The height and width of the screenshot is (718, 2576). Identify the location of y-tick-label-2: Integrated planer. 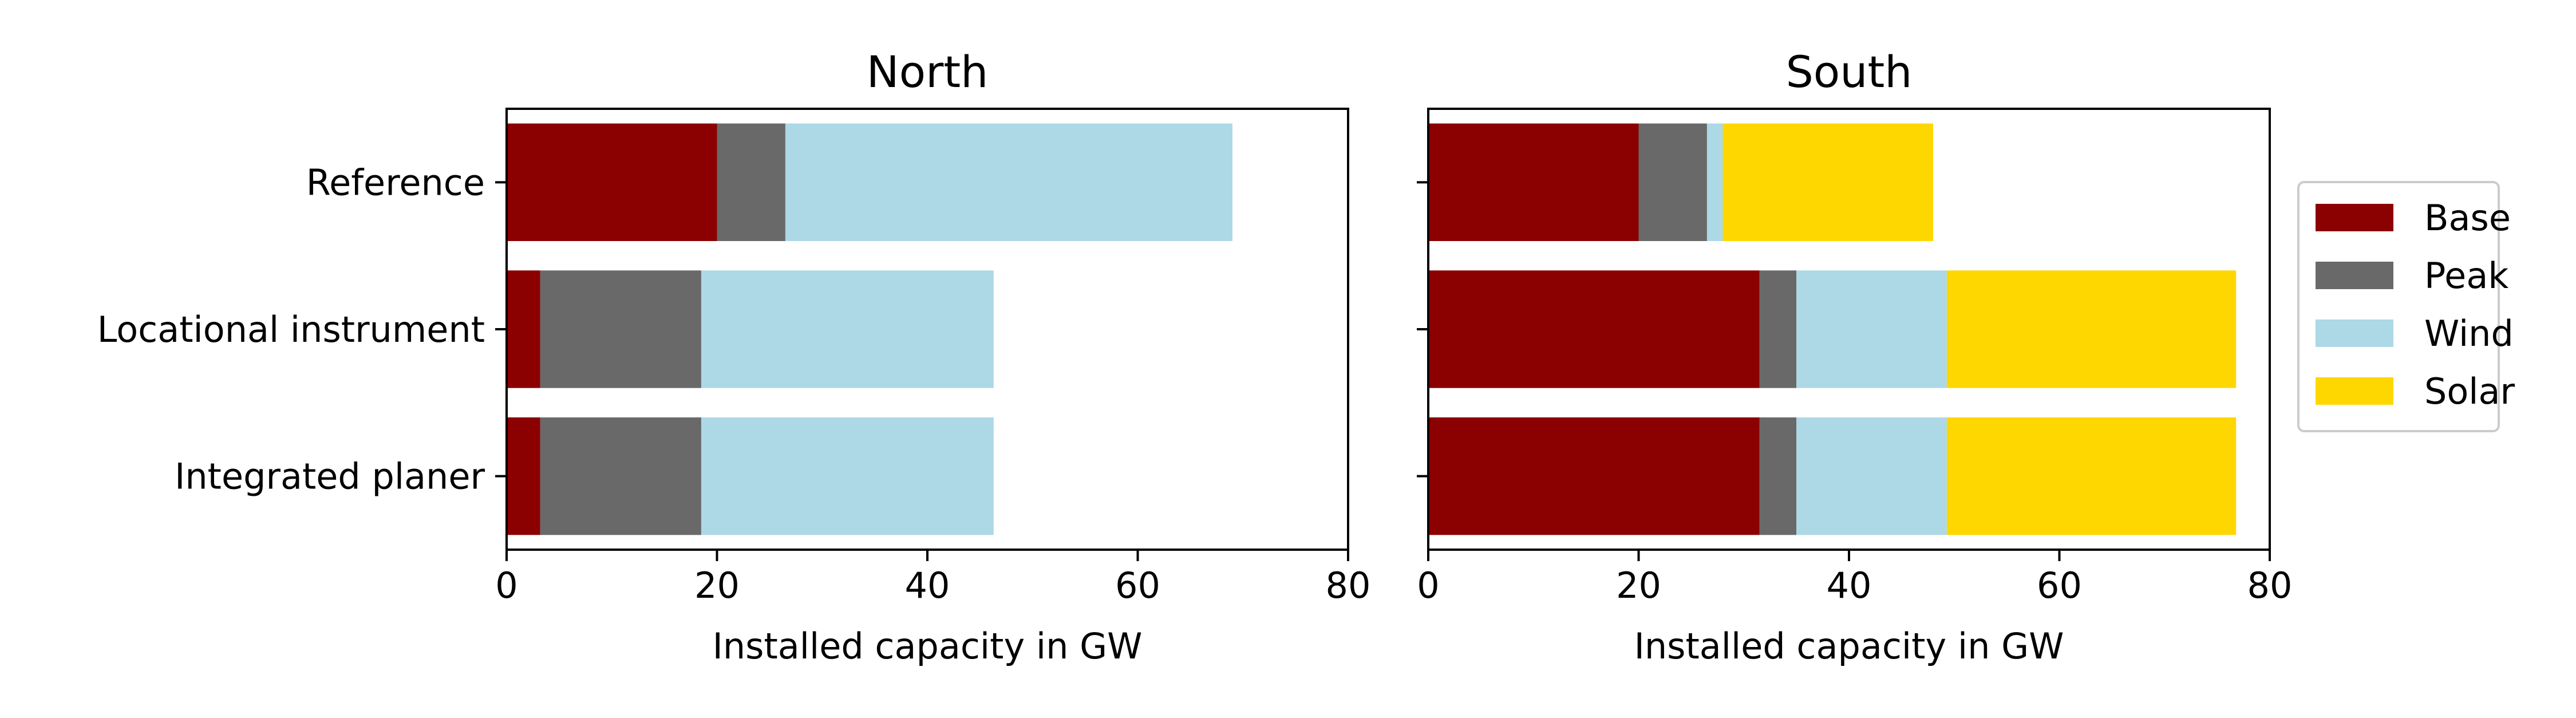
(330, 477).